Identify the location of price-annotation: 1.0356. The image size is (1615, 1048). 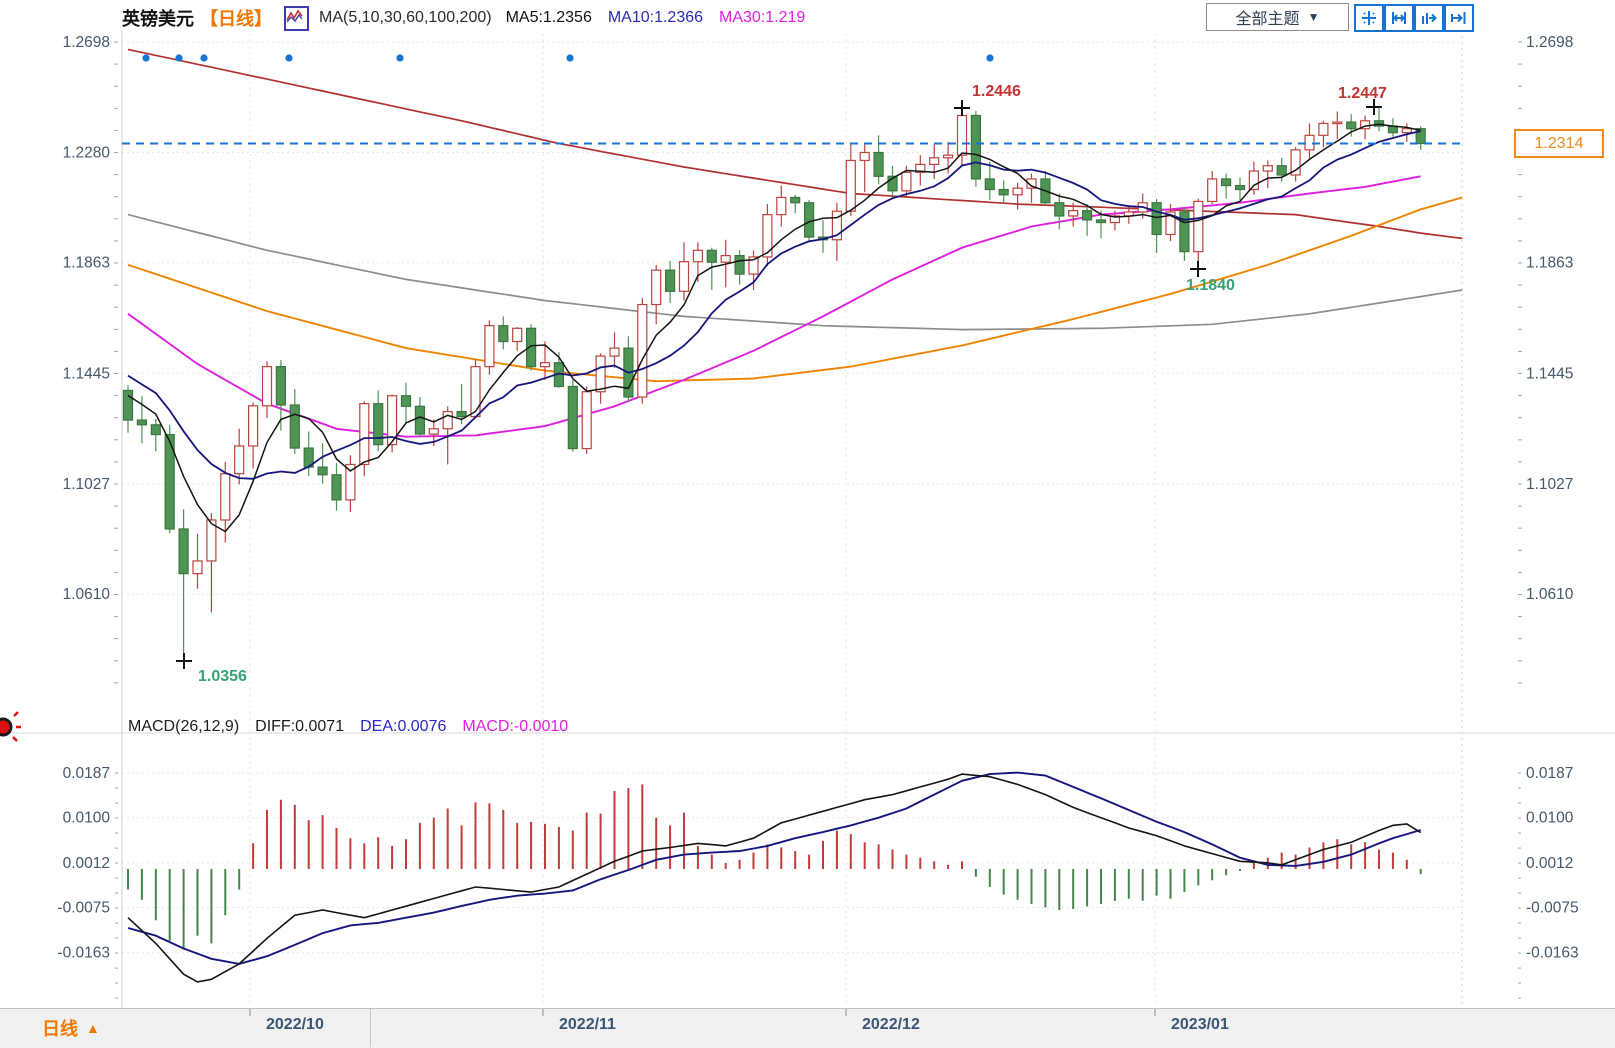
(222, 676).